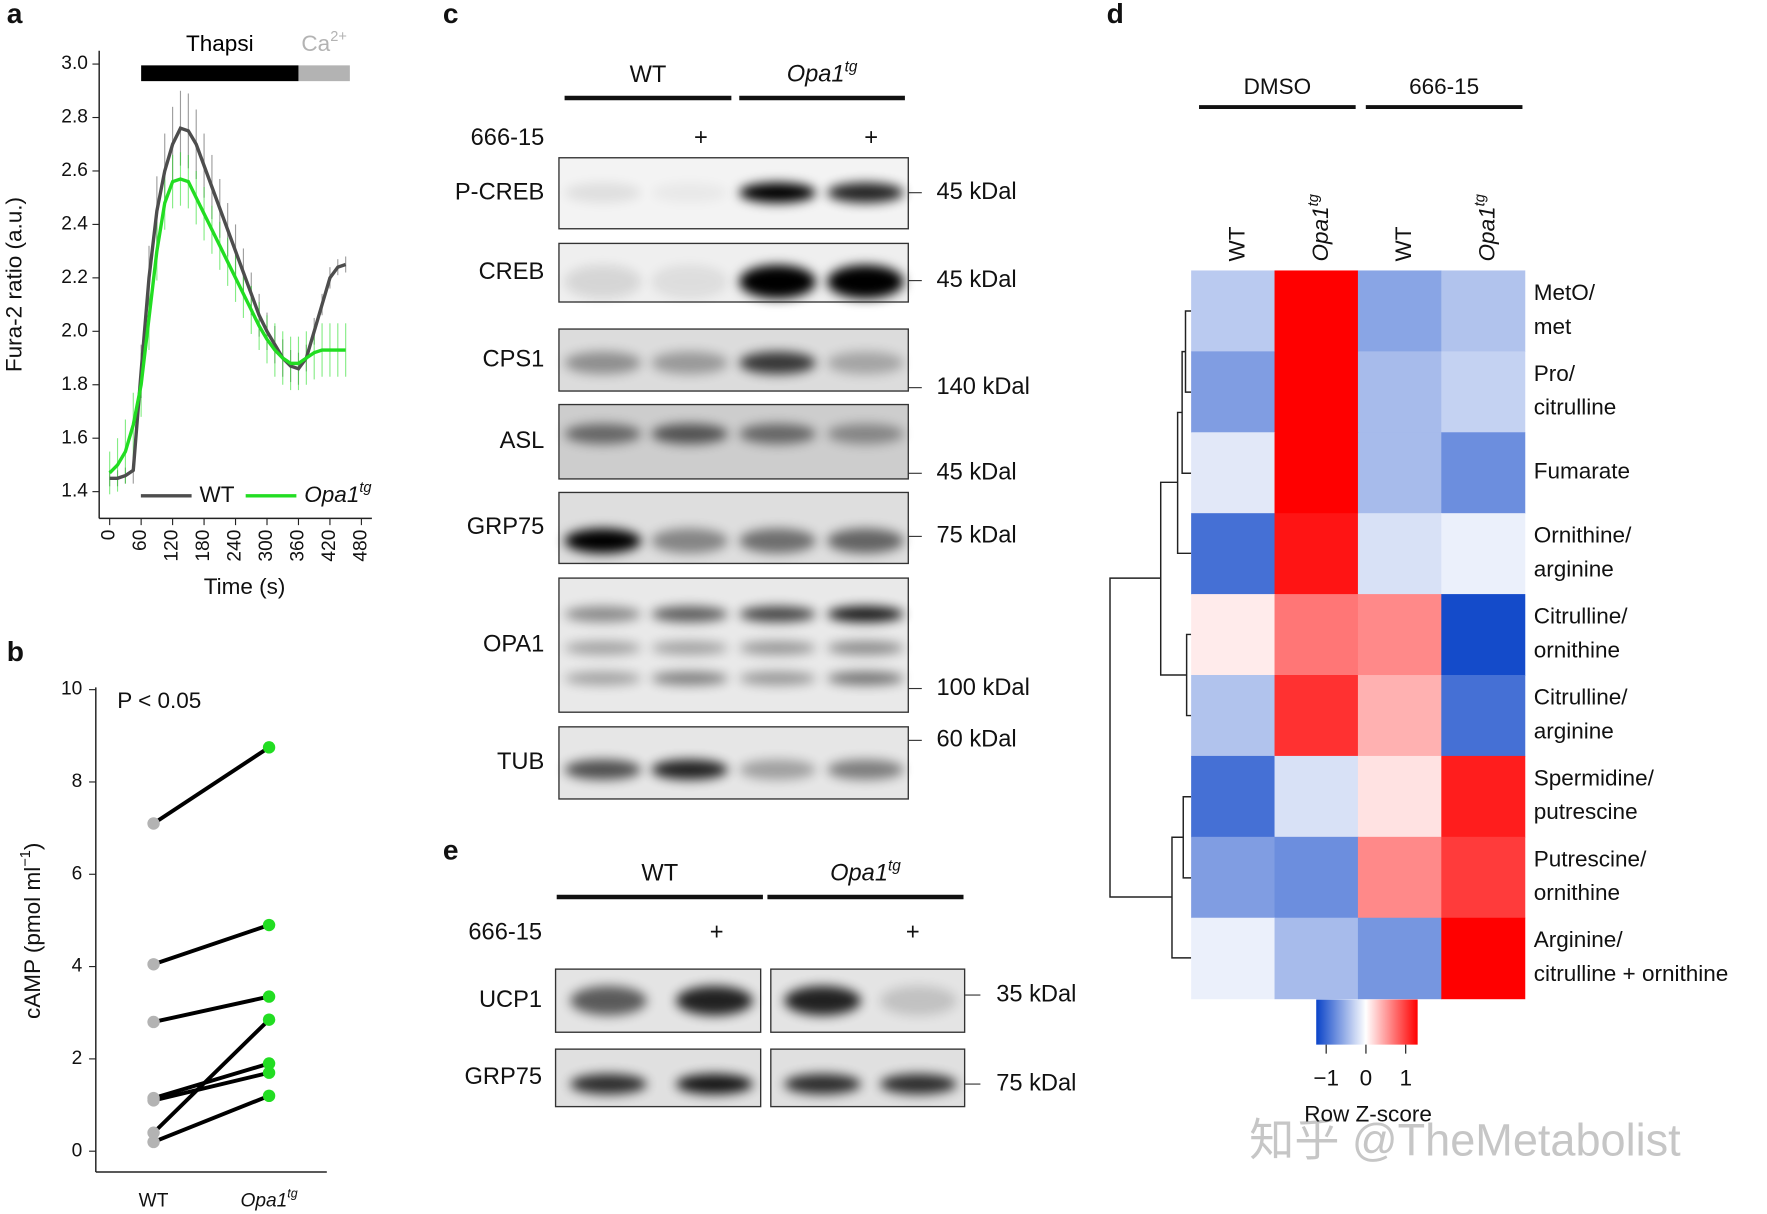  Describe the element at coordinates (510, 1000) in the screenshot. I see `blot-label: UCP1` at that location.